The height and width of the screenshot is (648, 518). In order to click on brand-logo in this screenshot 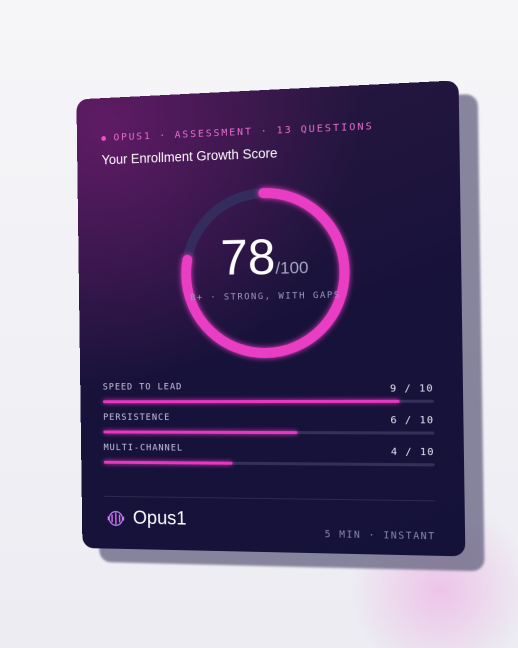, I will do `click(115, 518)`.